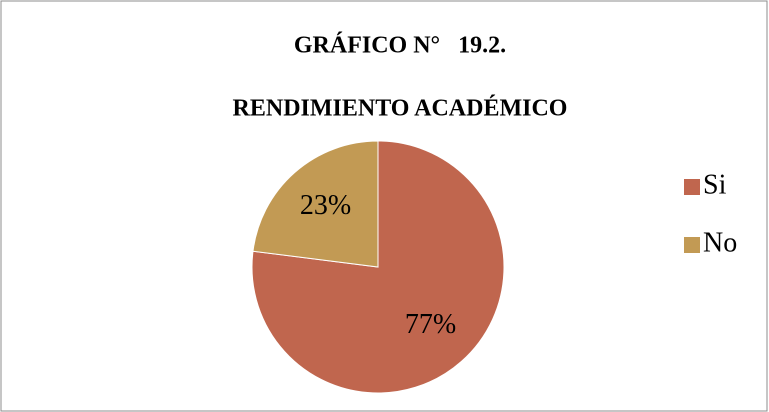  What do you see at coordinates (720, 242) in the screenshot?
I see `legend-label: No` at bounding box center [720, 242].